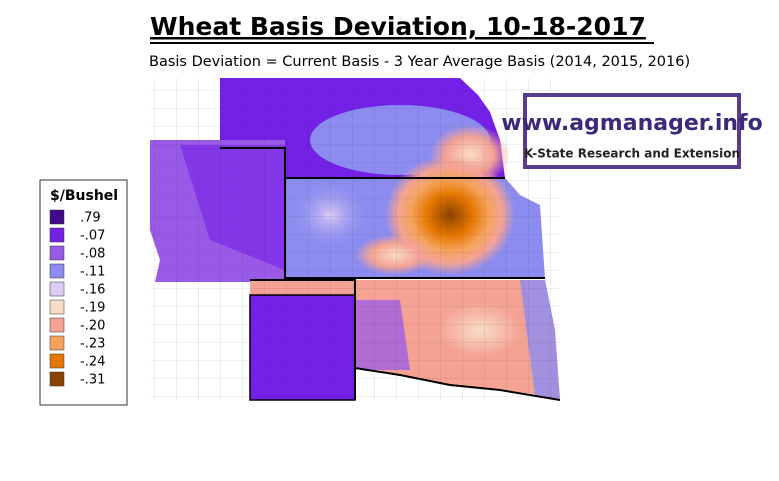 The height and width of the screenshot is (481, 779). Describe the element at coordinates (92, 380) in the screenshot. I see `legend-label: -.31` at that location.